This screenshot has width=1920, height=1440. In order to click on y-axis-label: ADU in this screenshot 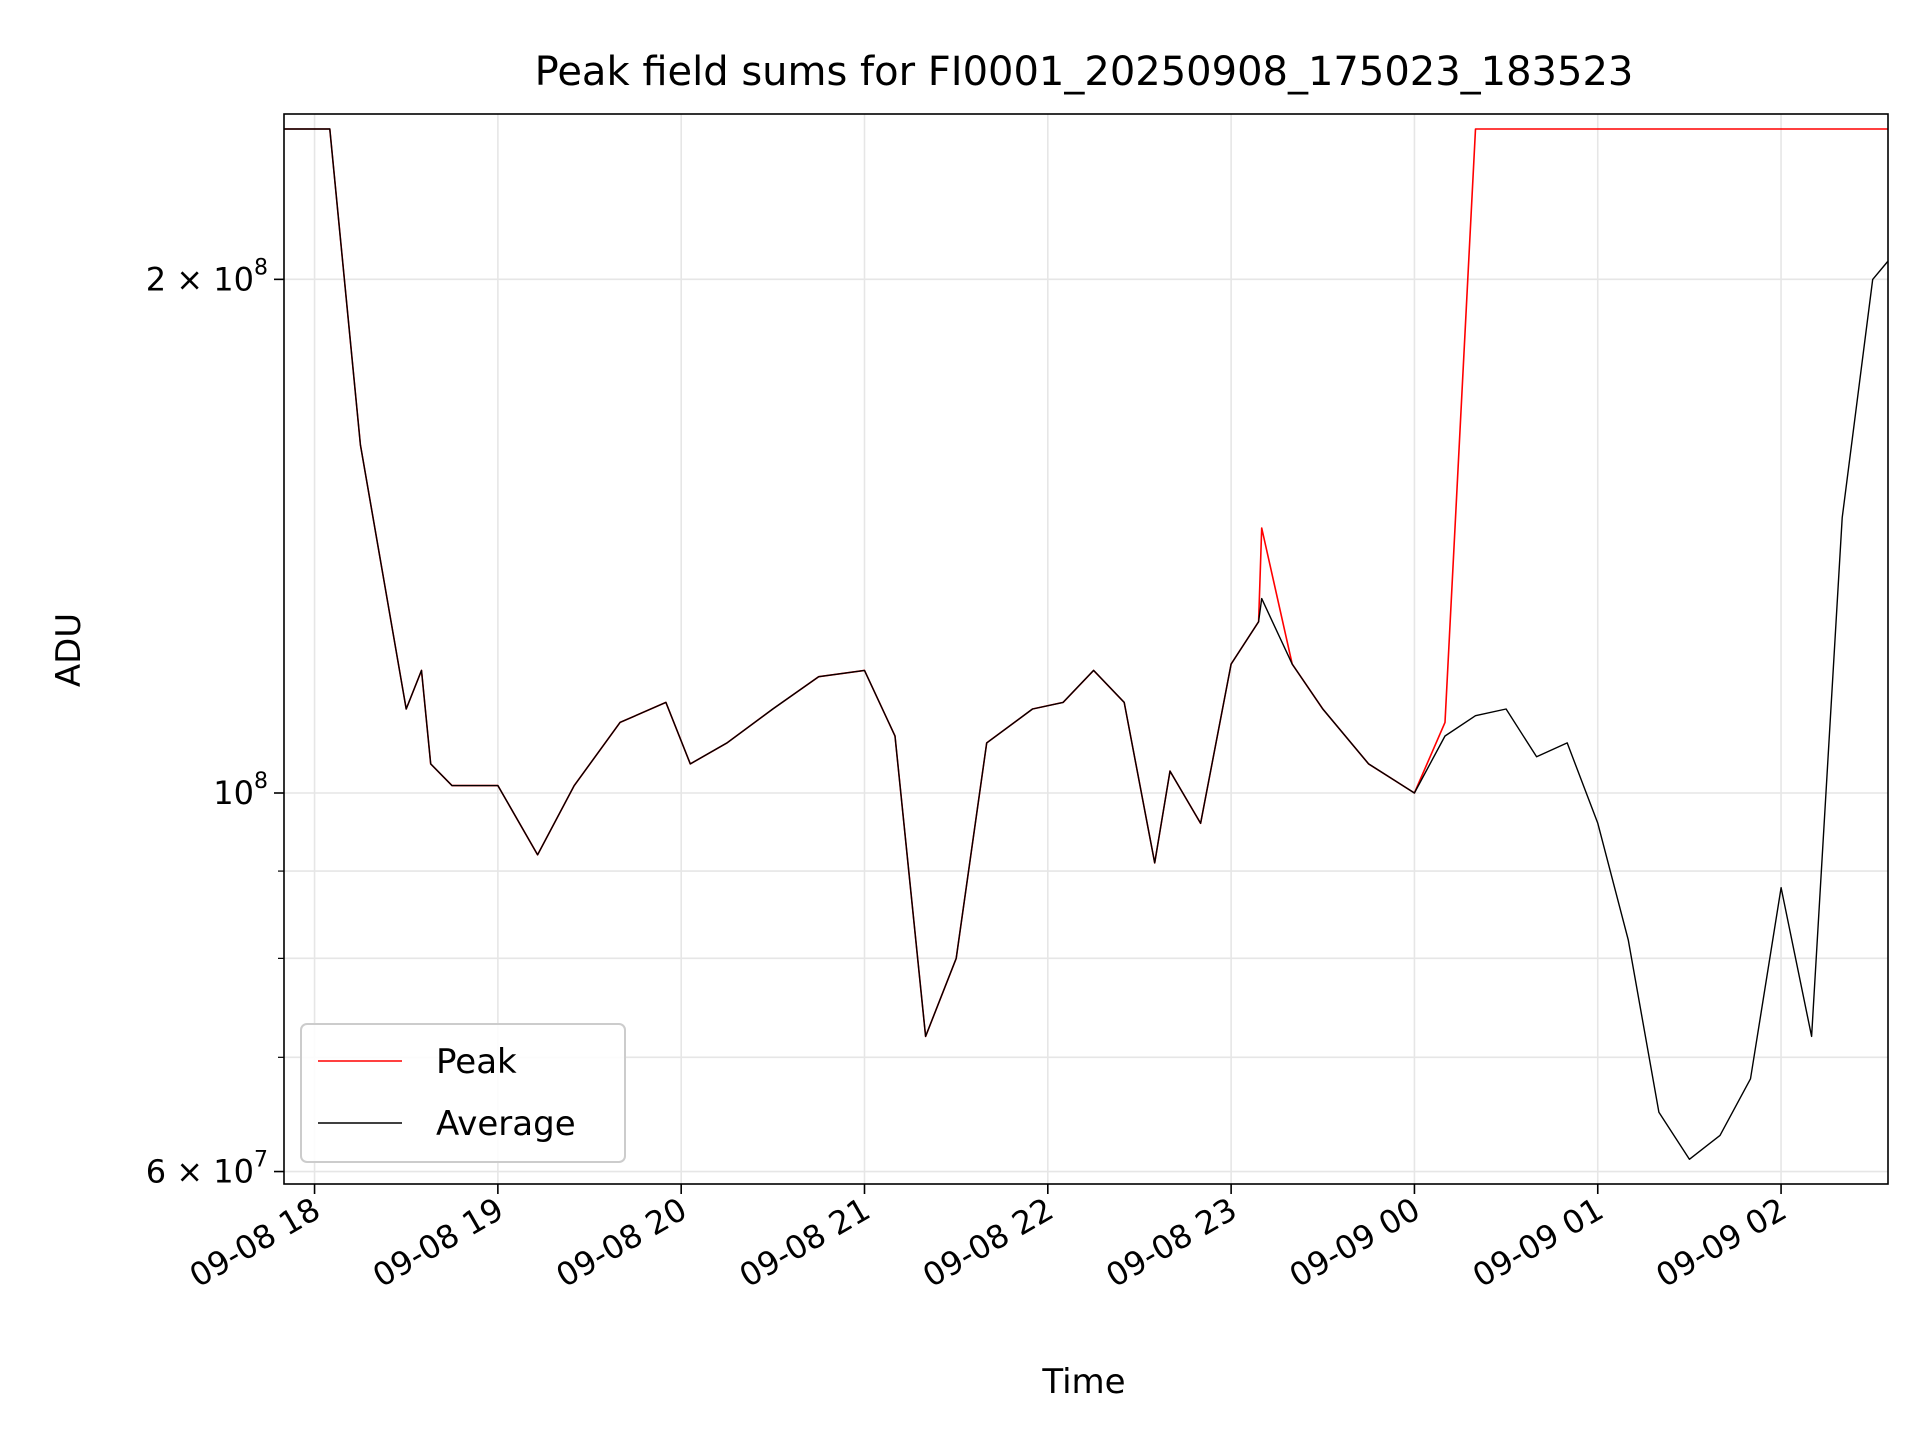, I will do `click(69, 650)`.